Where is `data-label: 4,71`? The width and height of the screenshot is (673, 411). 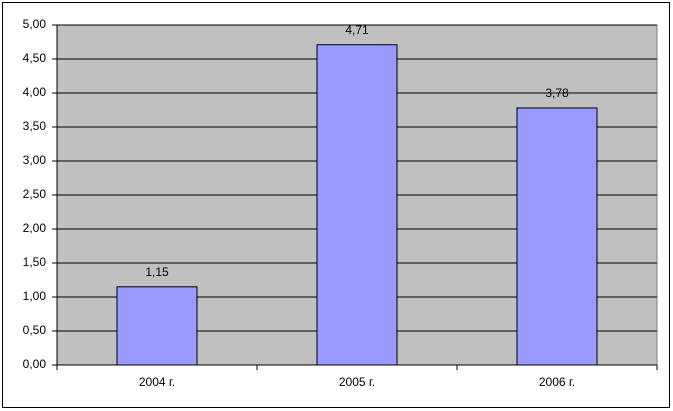 data-label: 4,71 is located at coordinates (357, 30).